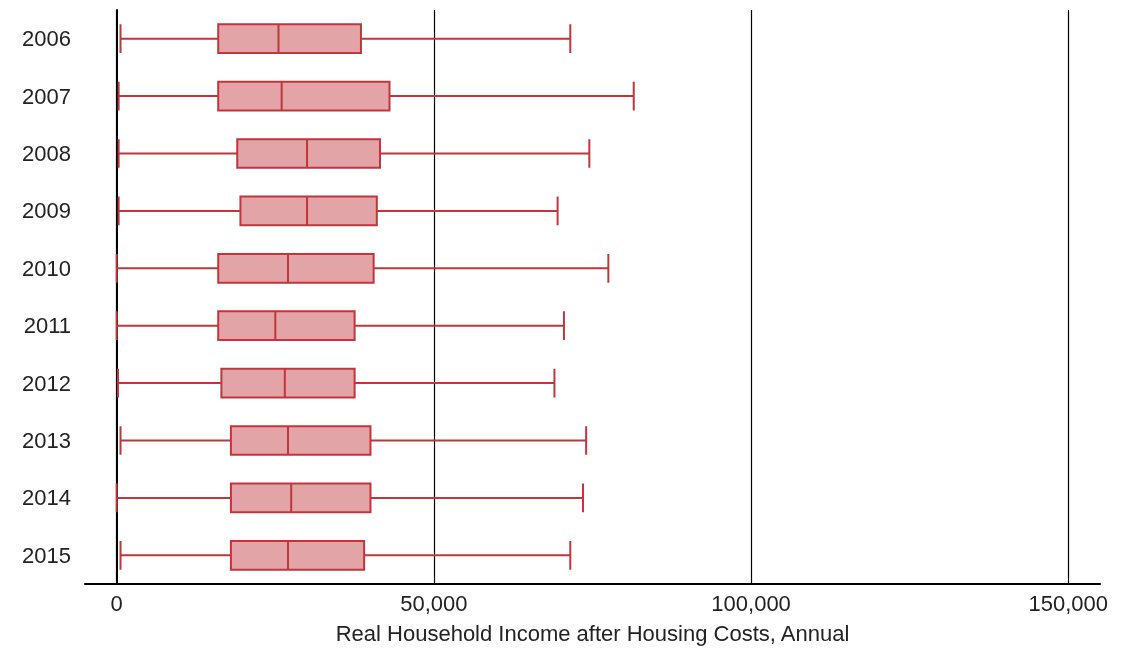 Image resolution: width=1128 pixels, height=668 pixels. What do you see at coordinates (1068, 603) in the screenshot?
I see `x-tick-label: 150,000` at bounding box center [1068, 603].